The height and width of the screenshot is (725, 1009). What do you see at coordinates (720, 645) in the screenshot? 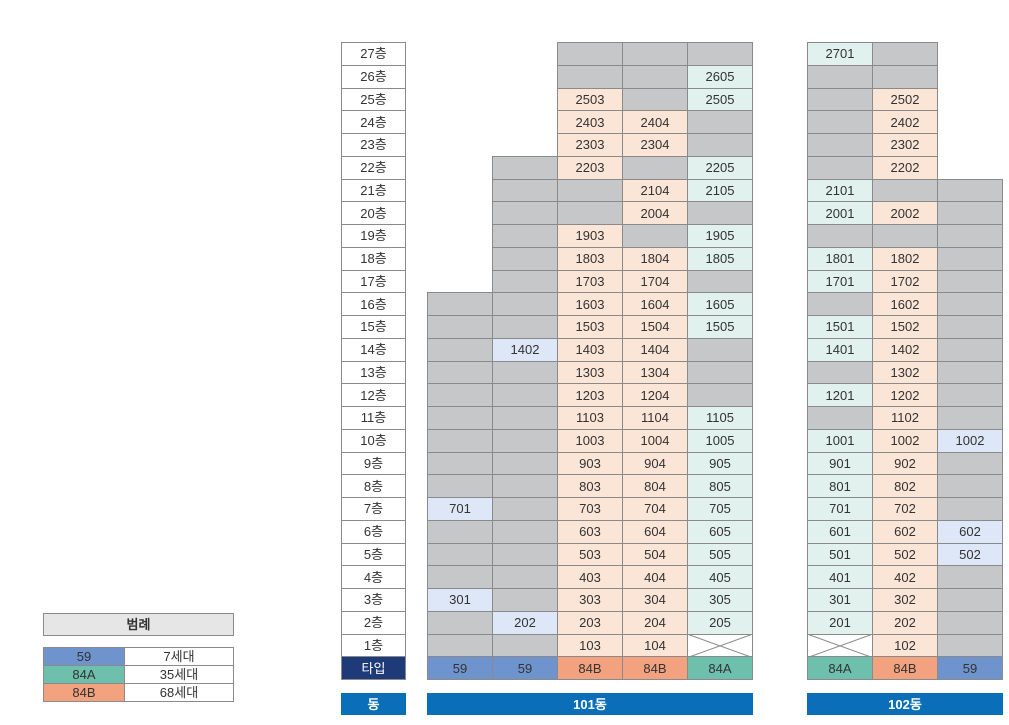
I see `no-unit-cross-icon` at bounding box center [720, 645].